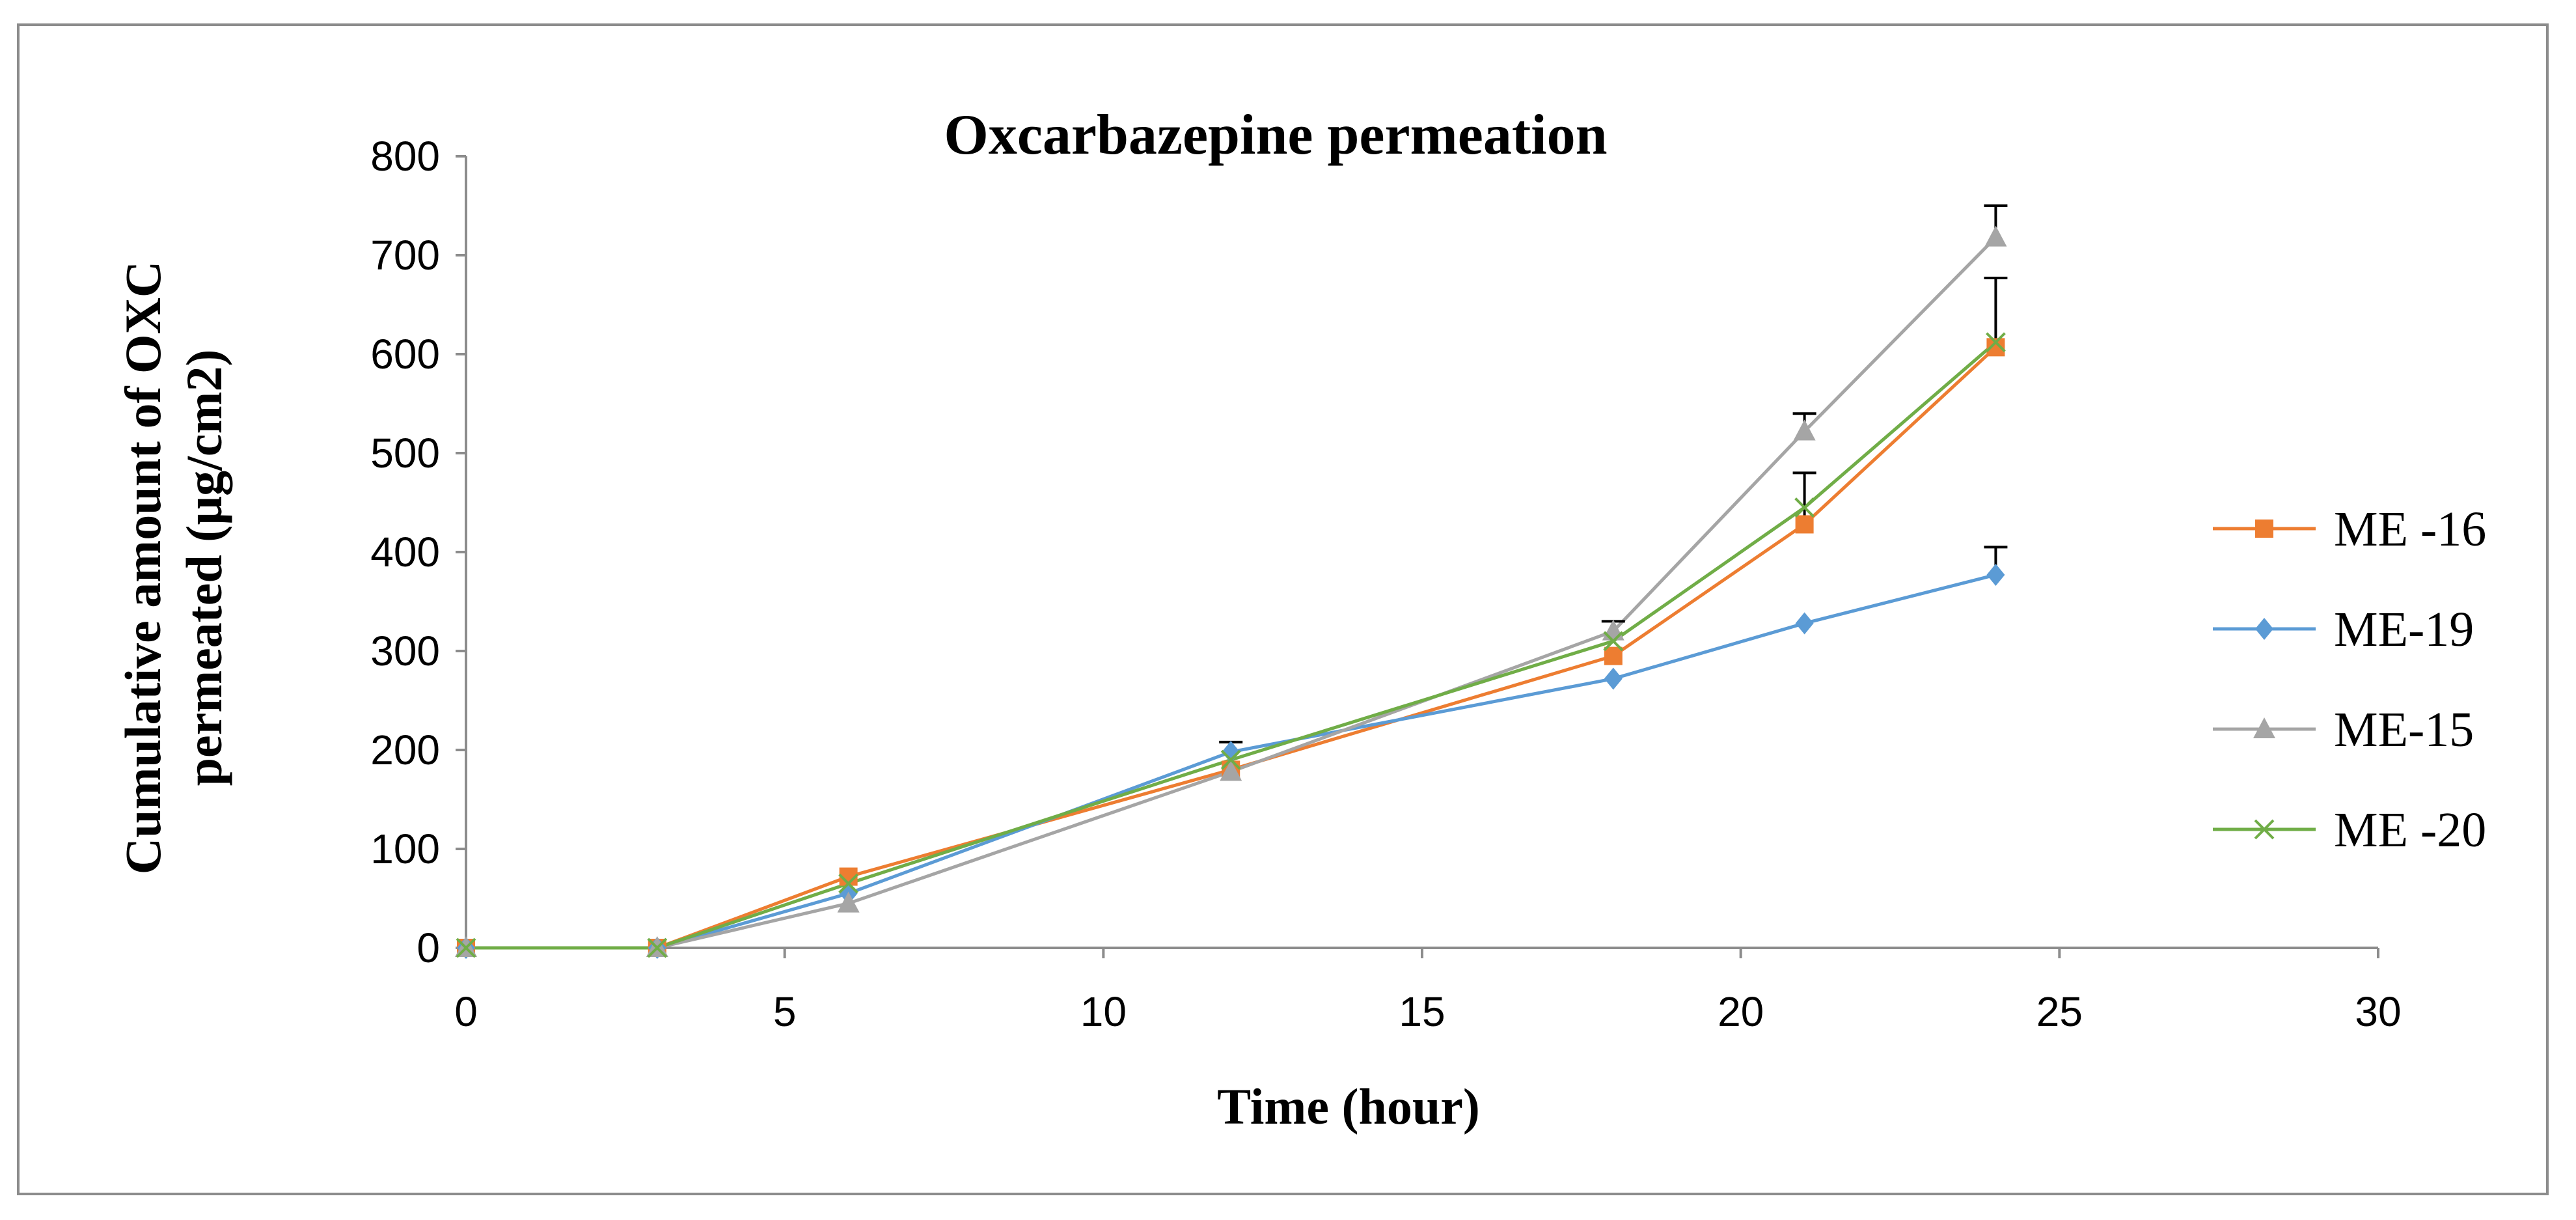 Image resolution: width=2576 pixels, height=1220 pixels. What do you see at coordinates (2059, 1011) in the screenshot?
I see `x-tick-label: 25` at bounding box center [2059, 1011].